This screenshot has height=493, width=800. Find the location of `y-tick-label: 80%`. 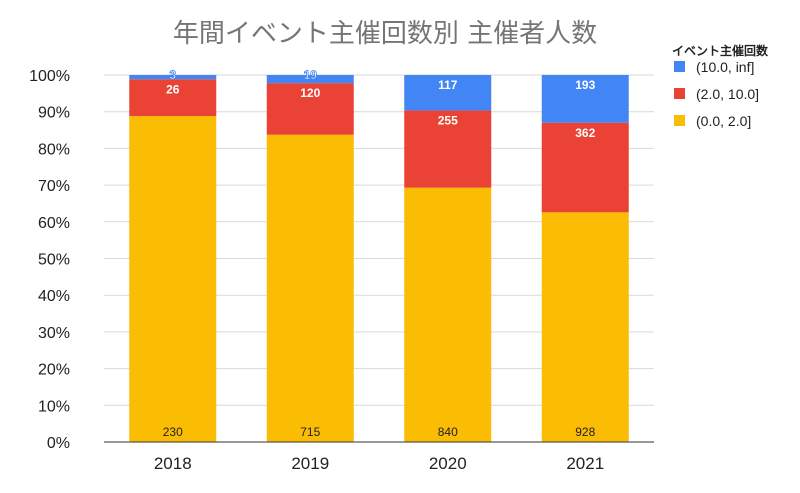

y-tick-label: 80% is located at coordinates (54, 149).